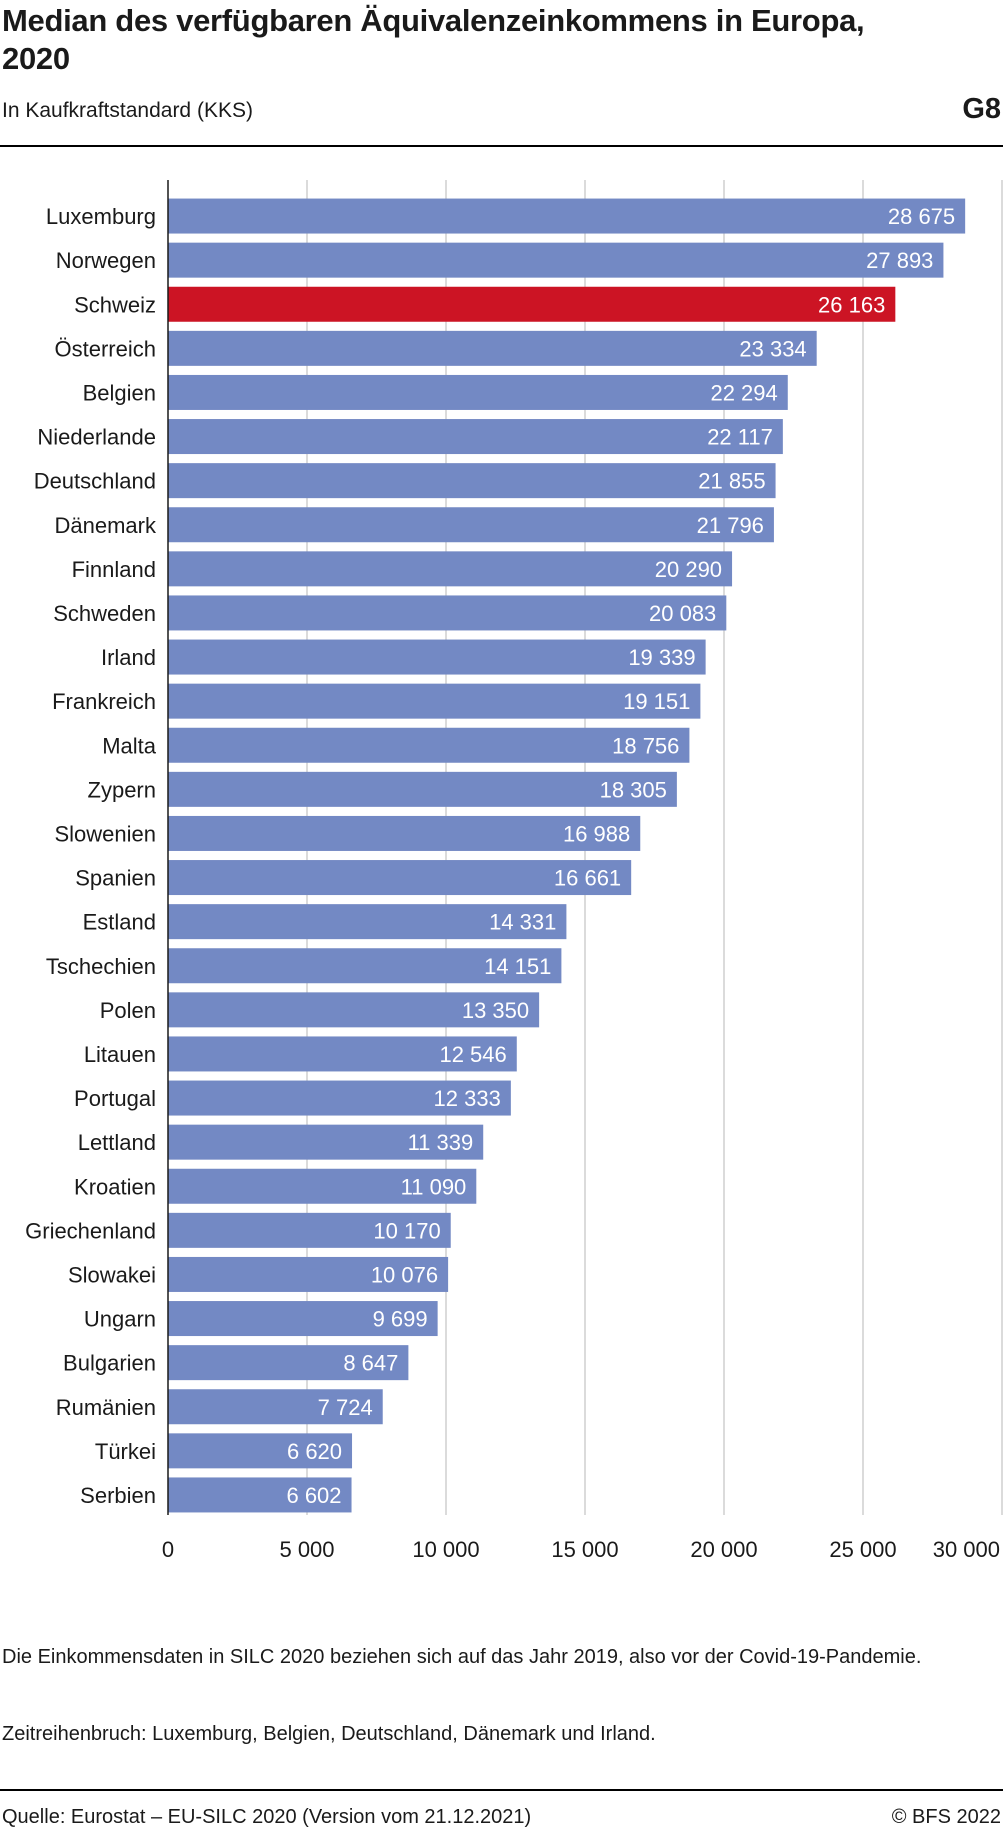 The width and height of the screenshot is (1003, 1830). What do you see at coordinates (682, 613) in the screenshot?
I see `value-label: 20 083` at bounding box center [682, 613].